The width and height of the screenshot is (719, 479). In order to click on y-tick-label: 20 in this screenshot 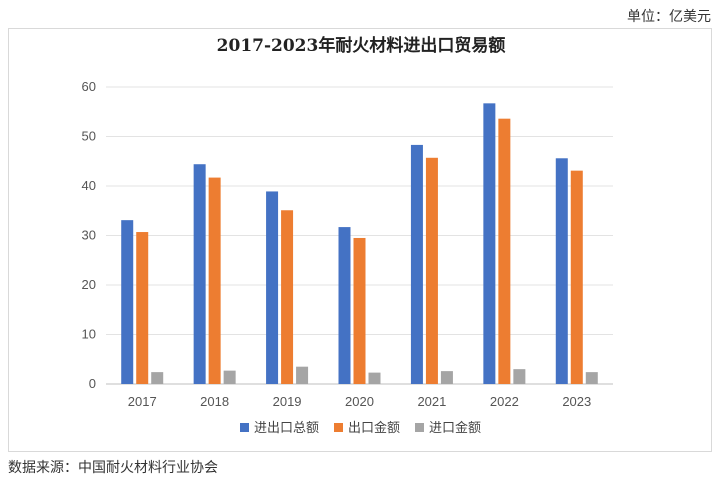, I will do `click(89, 284)`.